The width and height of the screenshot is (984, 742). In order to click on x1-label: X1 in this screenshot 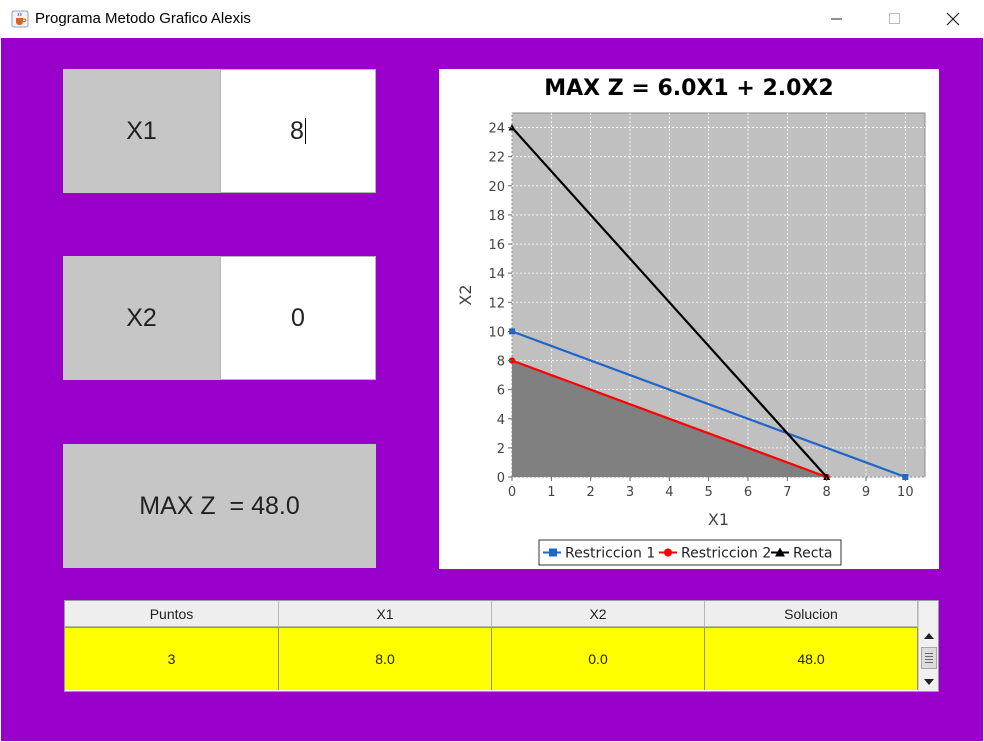, I will do `click(141, 131)`.